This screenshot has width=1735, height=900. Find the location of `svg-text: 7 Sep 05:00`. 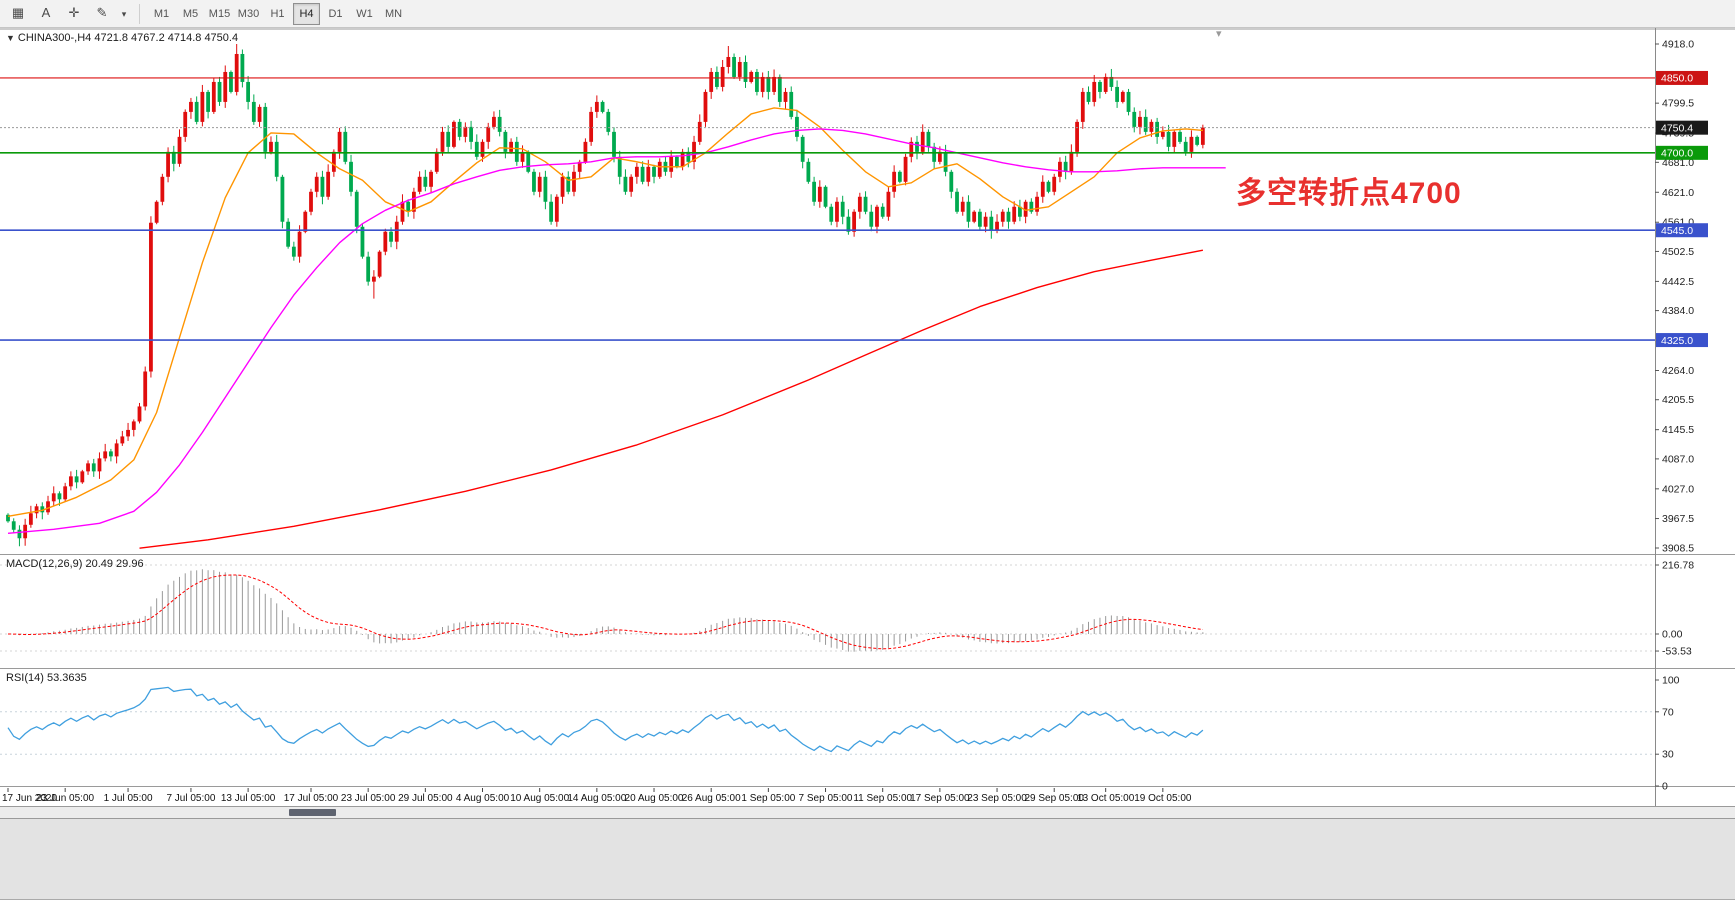

svg-text: 7 Sep 05:00 is located at coordinates (826, 798).